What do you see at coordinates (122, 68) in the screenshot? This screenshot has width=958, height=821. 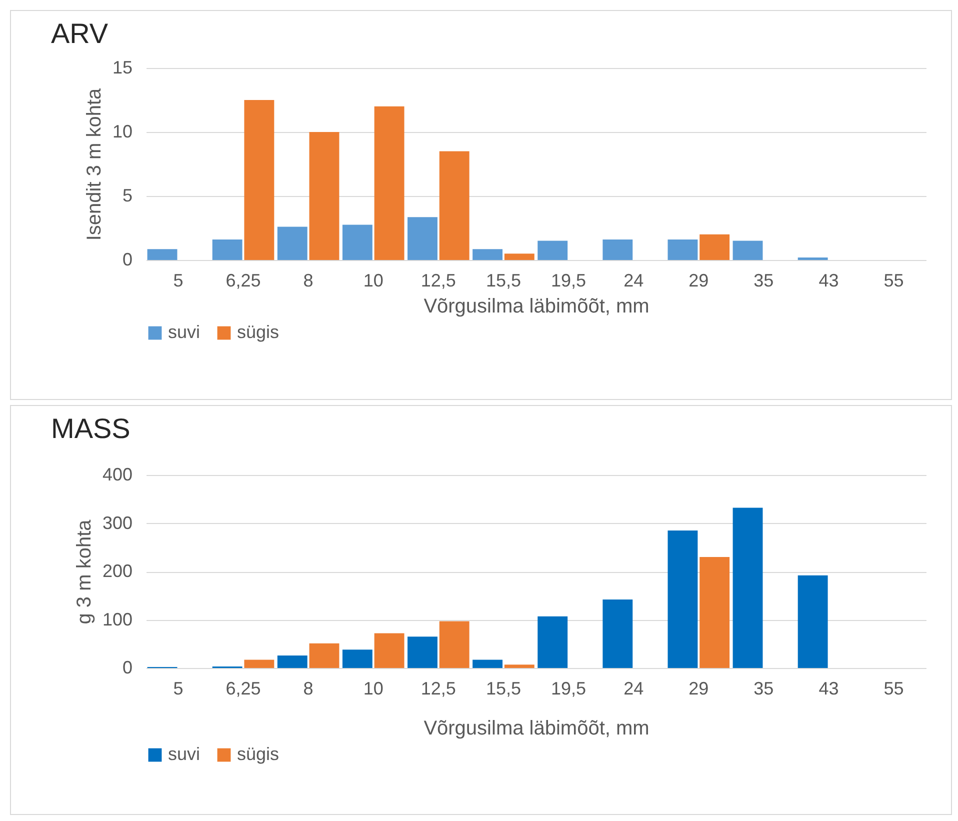 I see `y-tick-label: 15` at bounding box center [122, 68].